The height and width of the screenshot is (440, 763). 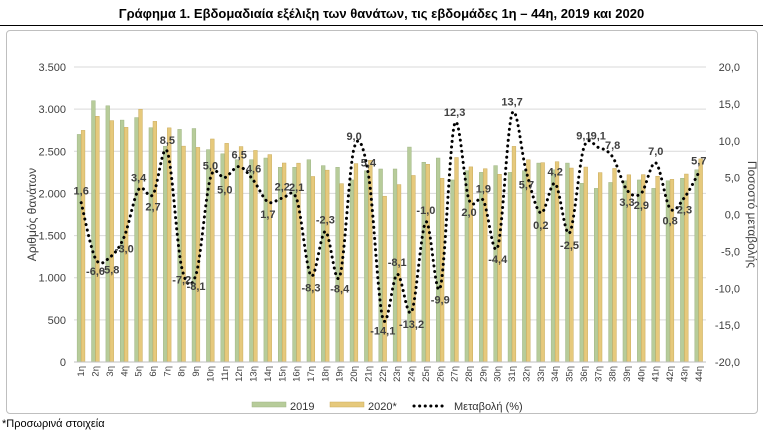 I want to click on data-label: 4,6, so click(x=253, y=170).